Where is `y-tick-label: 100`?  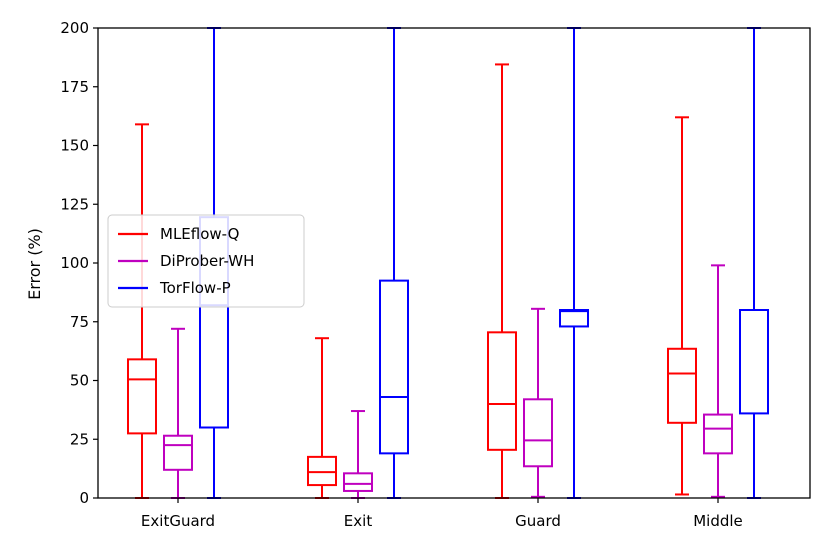
y-tick-label: 100 is located at coordinates (74, 263).